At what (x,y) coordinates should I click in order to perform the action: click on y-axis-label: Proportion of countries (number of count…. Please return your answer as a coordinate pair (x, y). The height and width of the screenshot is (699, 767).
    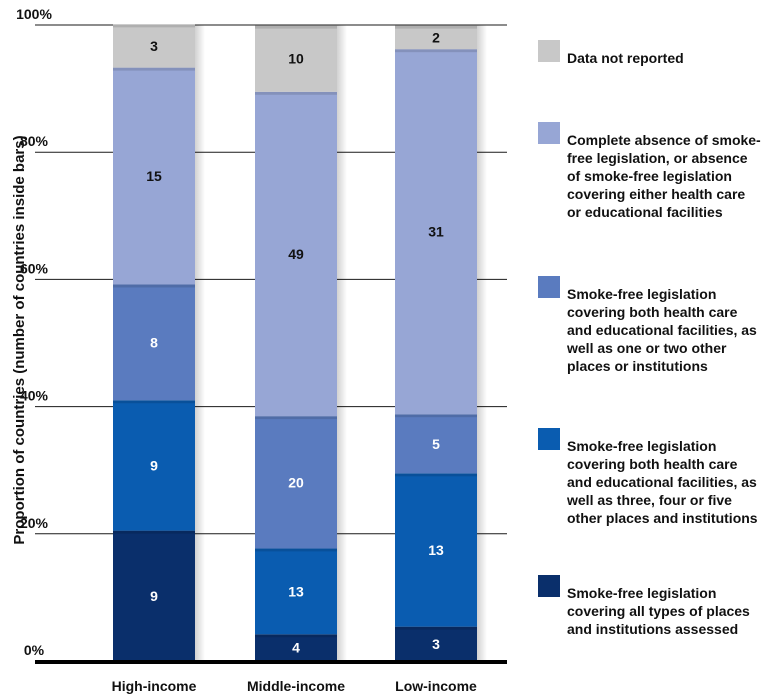
    Looking at the image, I should click on (19, 339).